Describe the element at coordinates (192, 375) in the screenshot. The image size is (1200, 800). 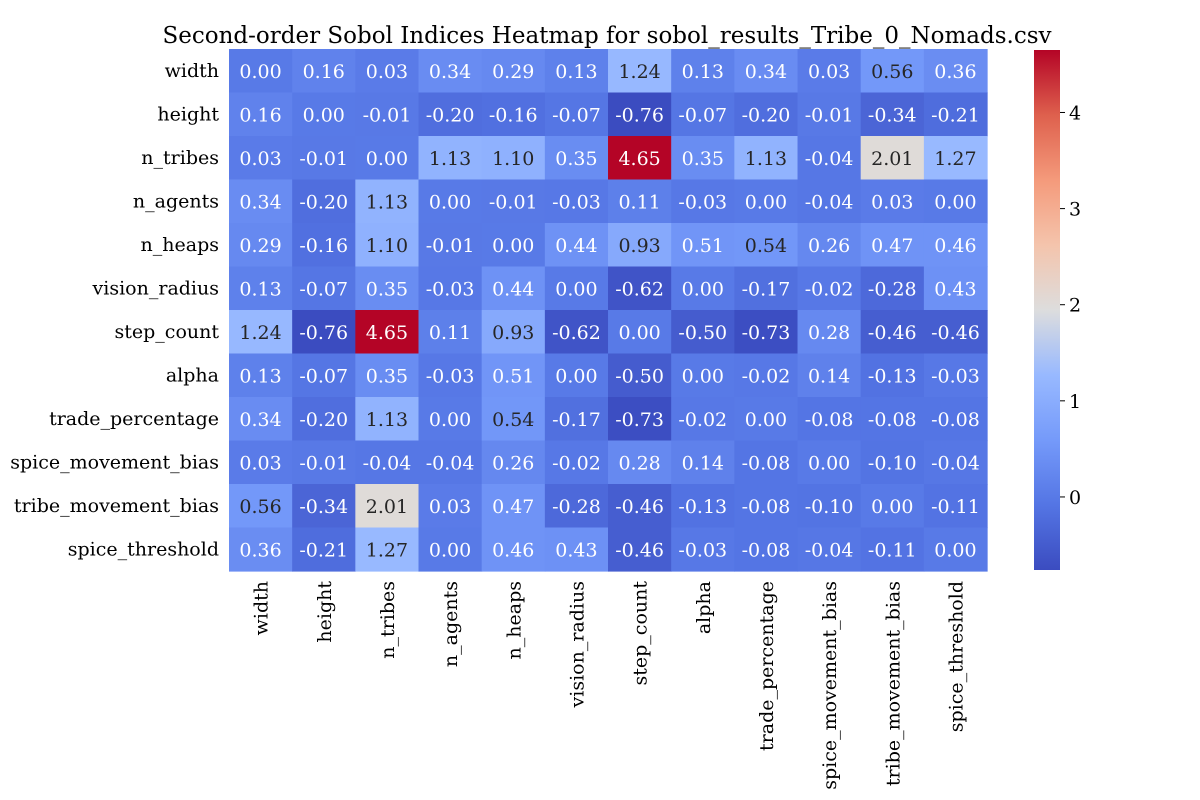
I see `row-label: alpha` at that location.